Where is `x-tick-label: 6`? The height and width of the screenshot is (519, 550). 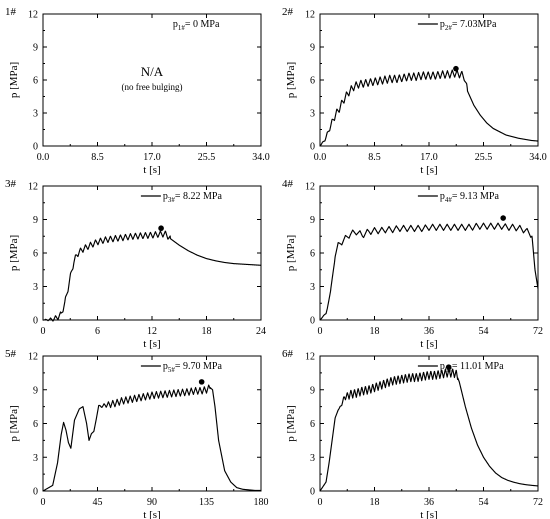 x-tick-label: 6 is located at coordinates (97, 331).